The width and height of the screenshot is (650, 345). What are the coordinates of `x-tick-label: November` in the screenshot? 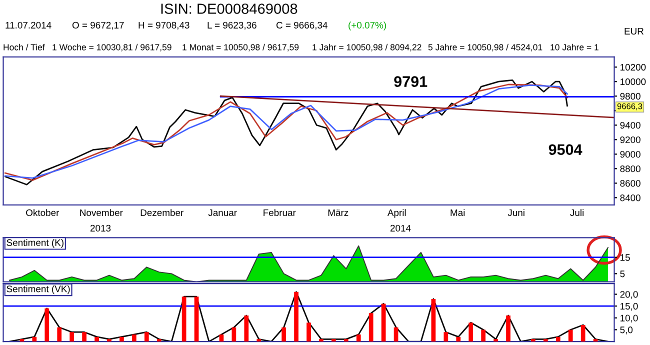 It's located at (101, 212).